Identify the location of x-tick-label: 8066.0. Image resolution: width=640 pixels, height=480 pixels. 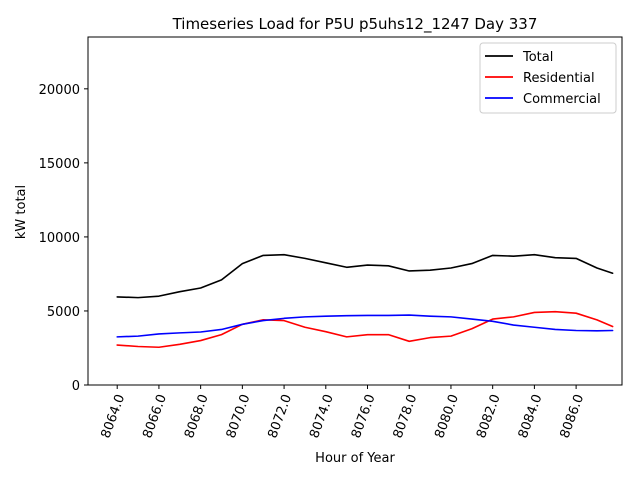
(155, 416).